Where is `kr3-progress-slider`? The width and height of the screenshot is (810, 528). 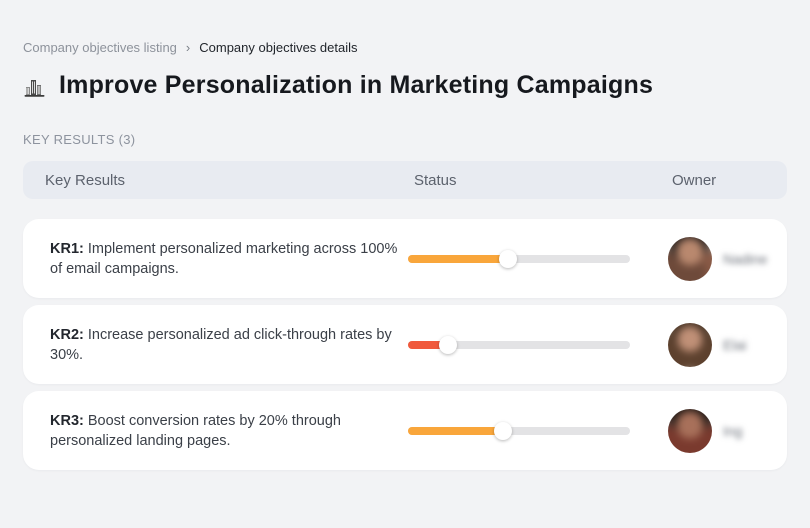 kr3-progress-slider is located at coordinates (519, 430).